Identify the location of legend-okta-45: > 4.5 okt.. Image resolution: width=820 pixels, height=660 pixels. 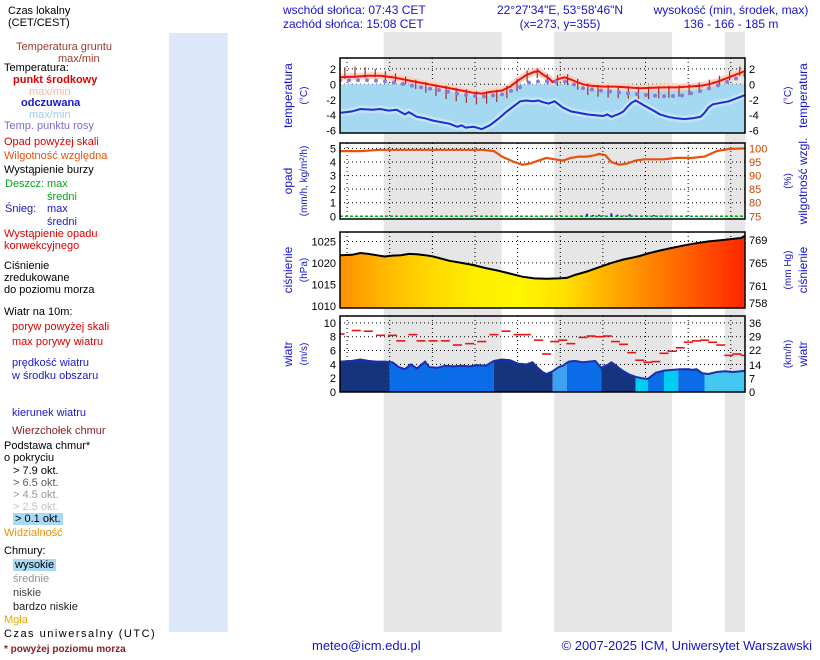
(36, 495).